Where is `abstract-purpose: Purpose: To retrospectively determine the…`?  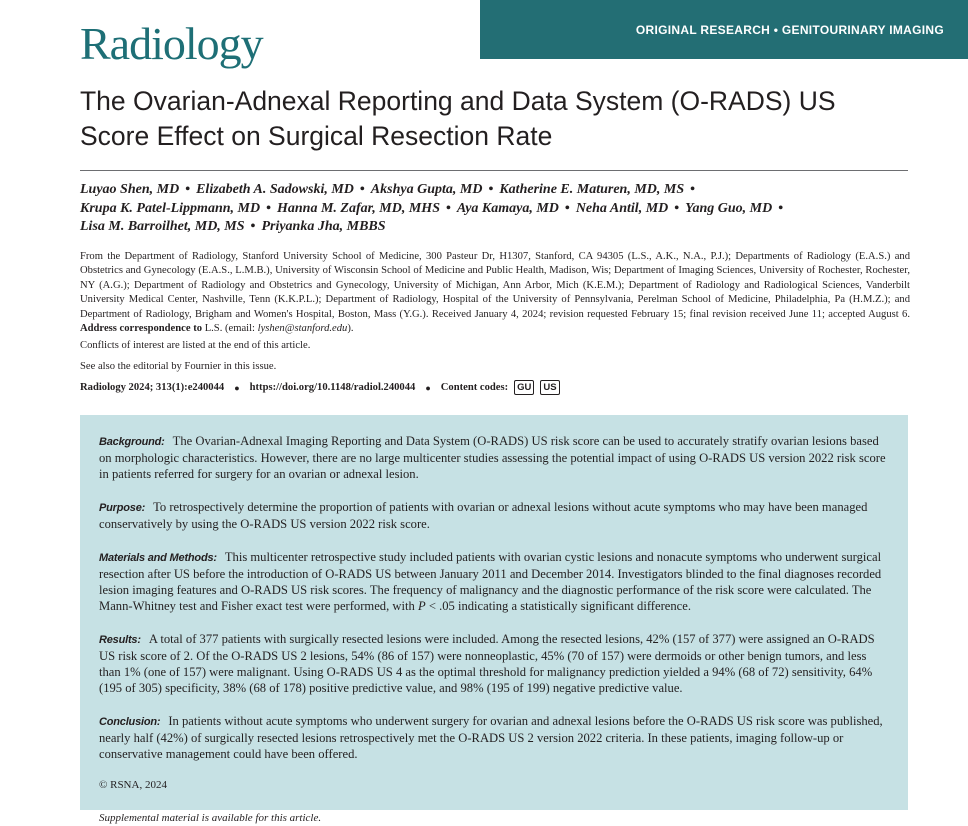 abstract-purpose: Purpose: To retrospectively determine the… is located at coordinates (493, 515).